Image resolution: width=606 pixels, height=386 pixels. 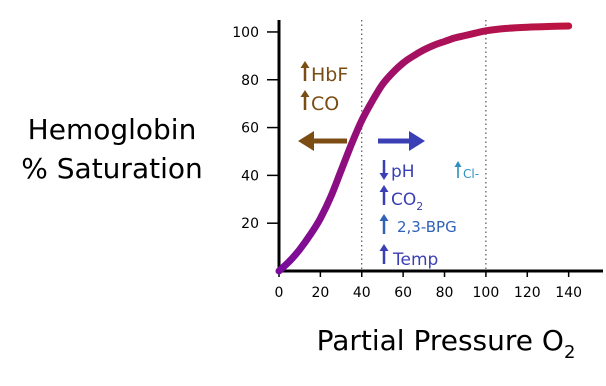 I want to click on hbf-label: HbF, so click(x=329, y=75).